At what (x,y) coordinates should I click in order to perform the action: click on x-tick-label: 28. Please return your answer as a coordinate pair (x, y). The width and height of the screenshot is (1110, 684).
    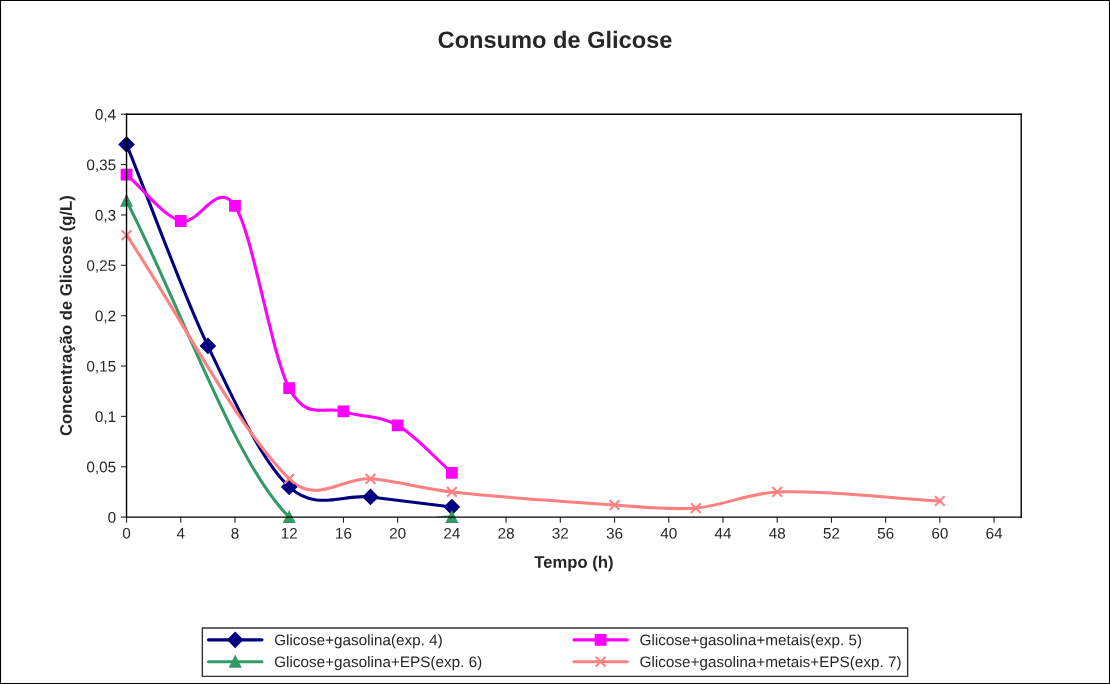
    Looking at the image, I should click on (506, 533).